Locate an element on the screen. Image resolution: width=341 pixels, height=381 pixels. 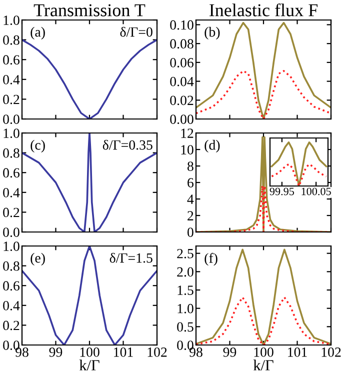
y-tick-label: 0.08 is located at coordinates (182, 44).